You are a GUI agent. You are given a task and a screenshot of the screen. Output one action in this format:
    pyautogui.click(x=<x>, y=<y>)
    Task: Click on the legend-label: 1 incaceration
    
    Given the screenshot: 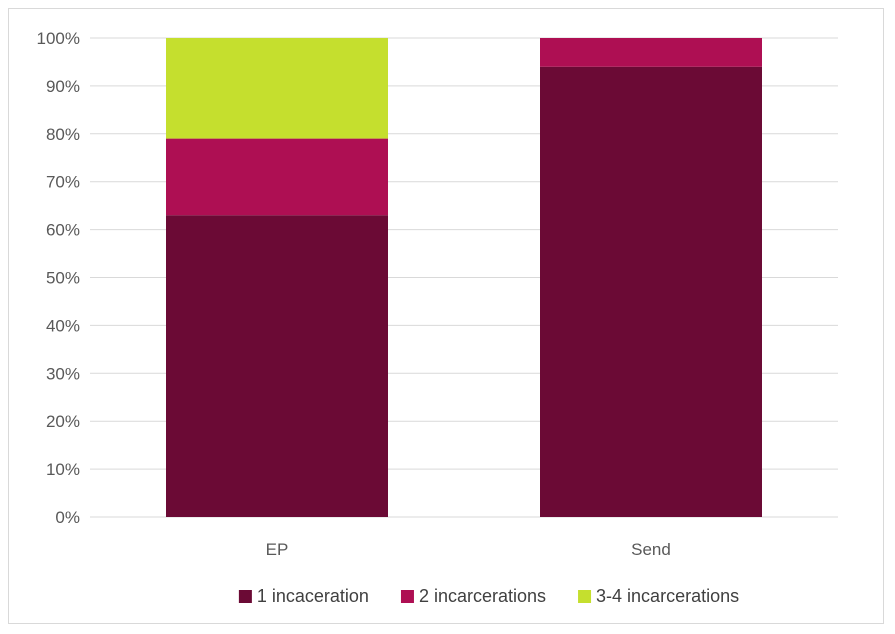 What is the action you would take?
    pyautogui.click(x=313, y=596)
    